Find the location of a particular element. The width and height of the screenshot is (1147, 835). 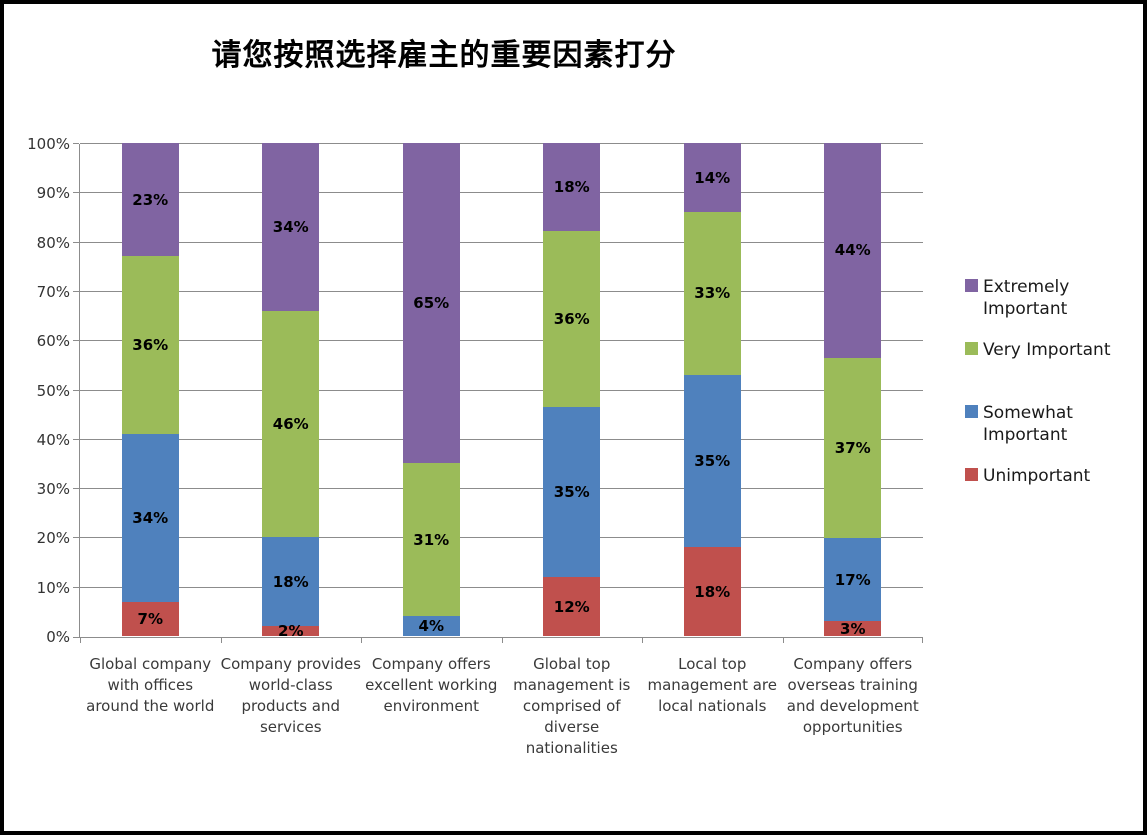

data-label: 2% is located at coordinates (291, 631).